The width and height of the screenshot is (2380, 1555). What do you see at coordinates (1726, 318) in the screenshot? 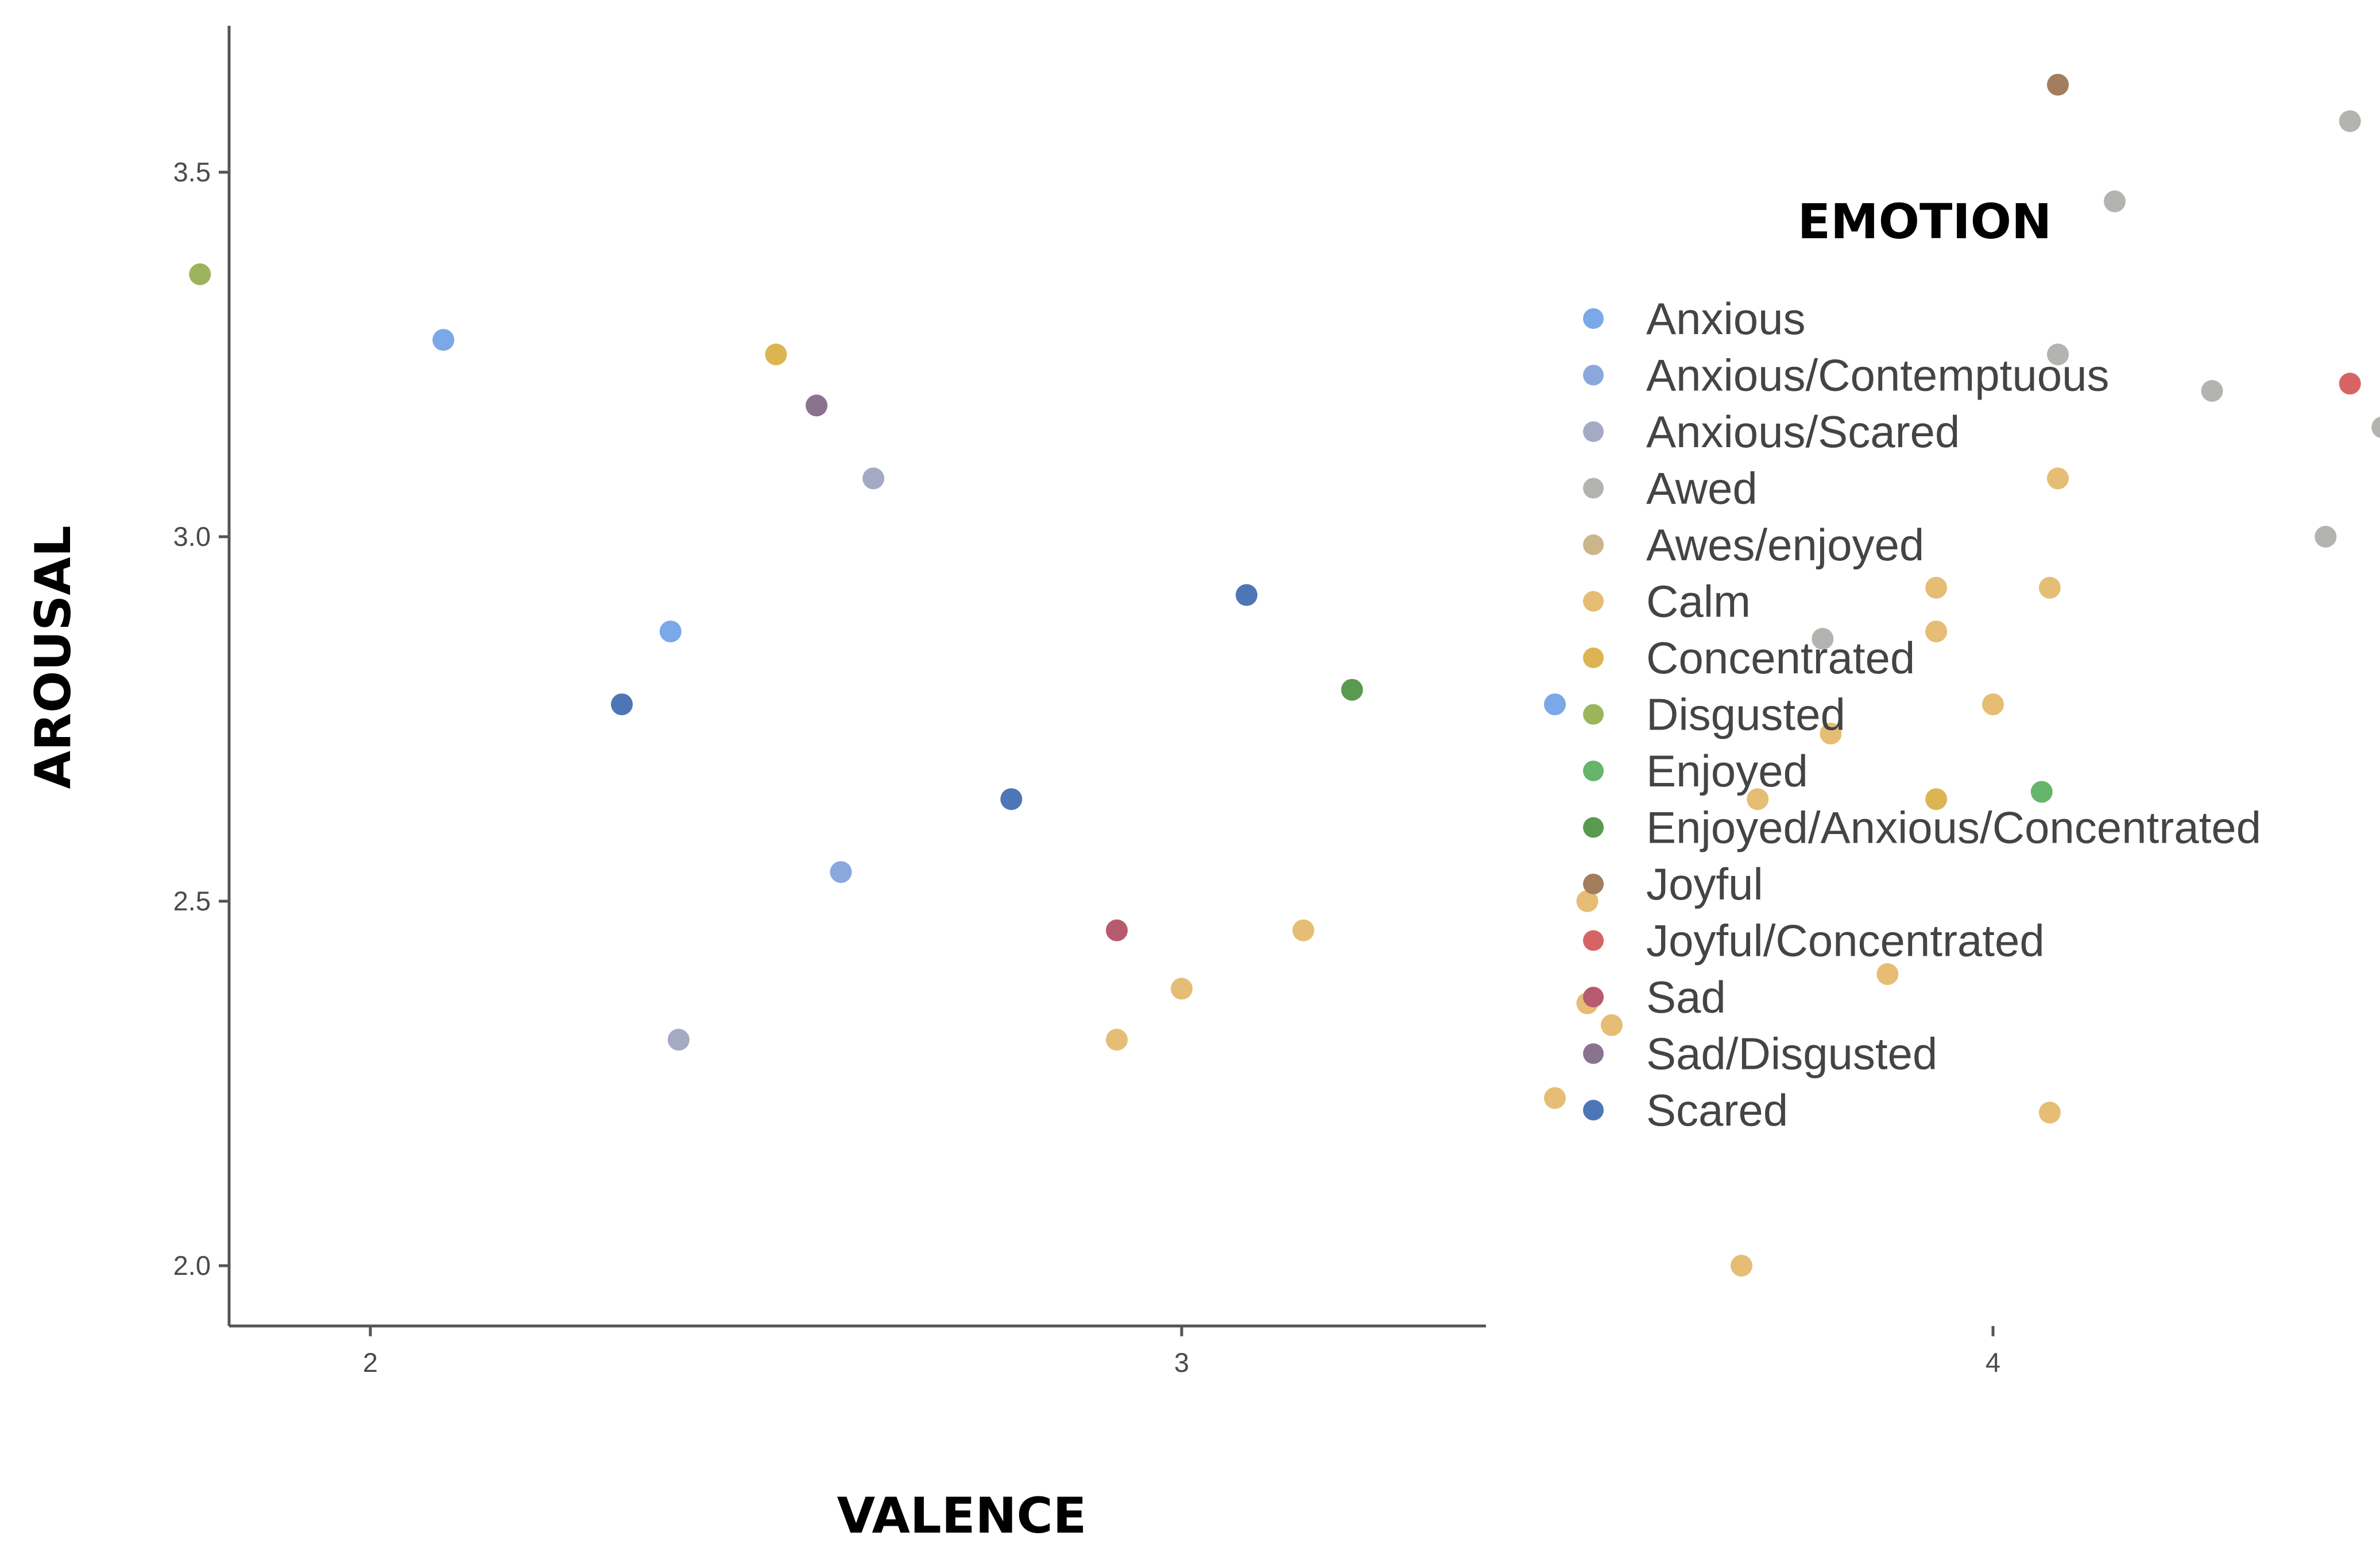
I see `legend-label: Anxious` at bounding box center [1726, 318].